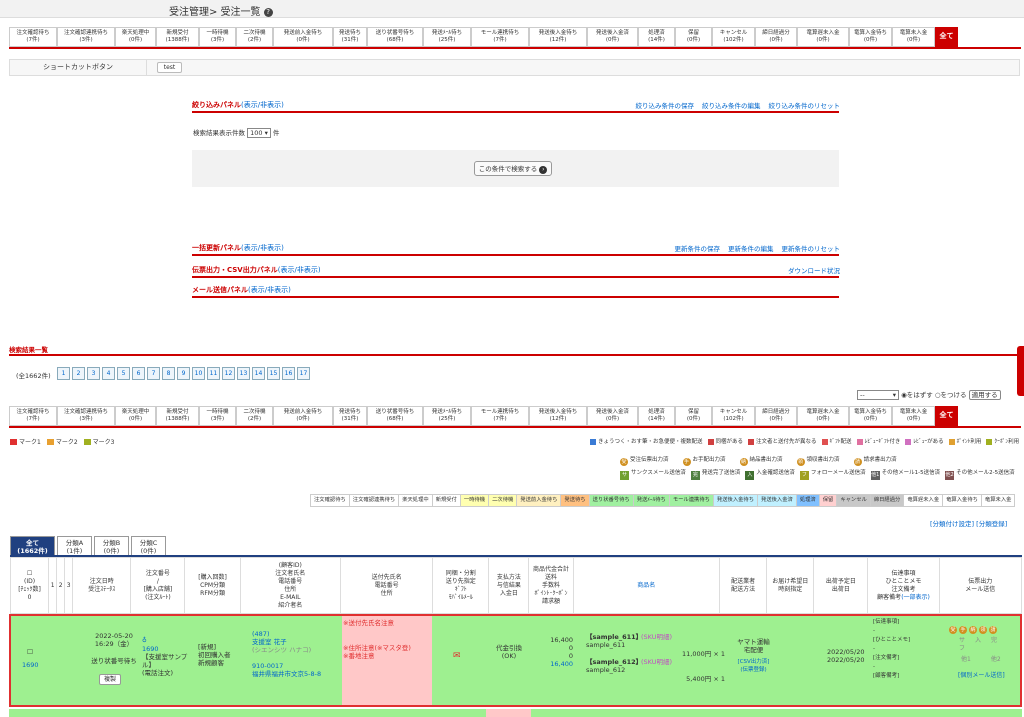  I want to click on bulk-panel-toggle: (表示/非表示), so click(262, 248).